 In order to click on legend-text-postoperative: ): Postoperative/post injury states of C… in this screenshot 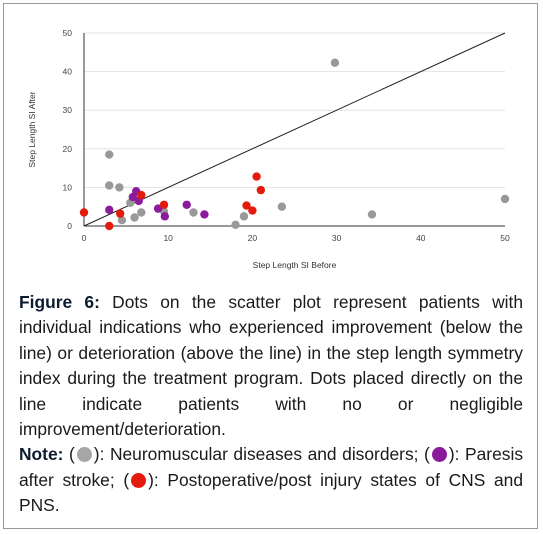, I will do `click(271, 492)`.